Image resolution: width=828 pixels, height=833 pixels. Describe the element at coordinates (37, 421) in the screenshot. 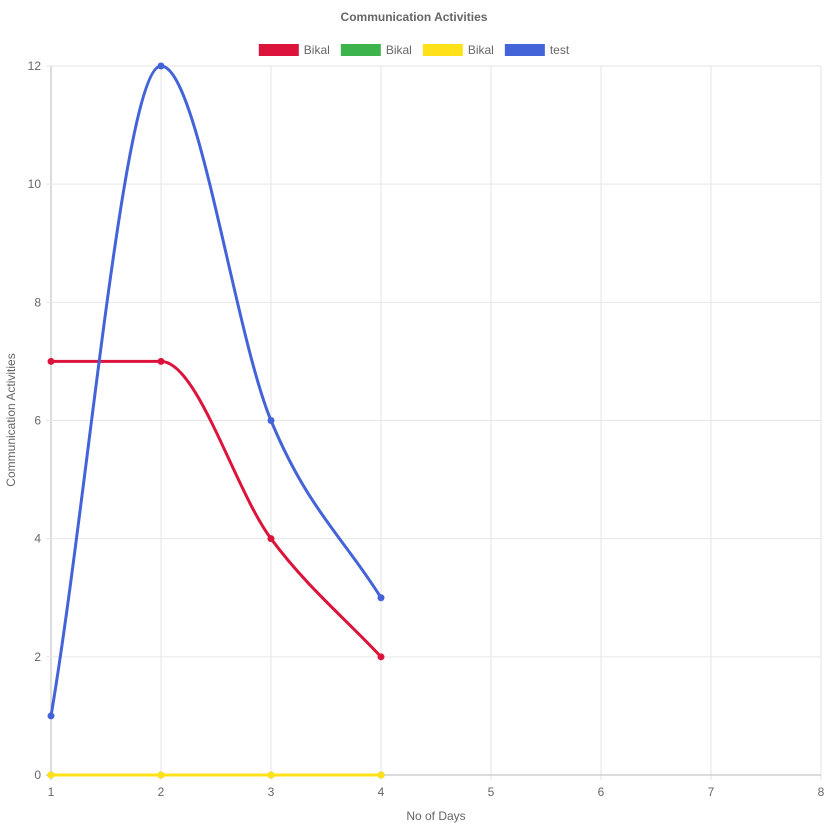

I see `y-tick-label: 6` at that location.